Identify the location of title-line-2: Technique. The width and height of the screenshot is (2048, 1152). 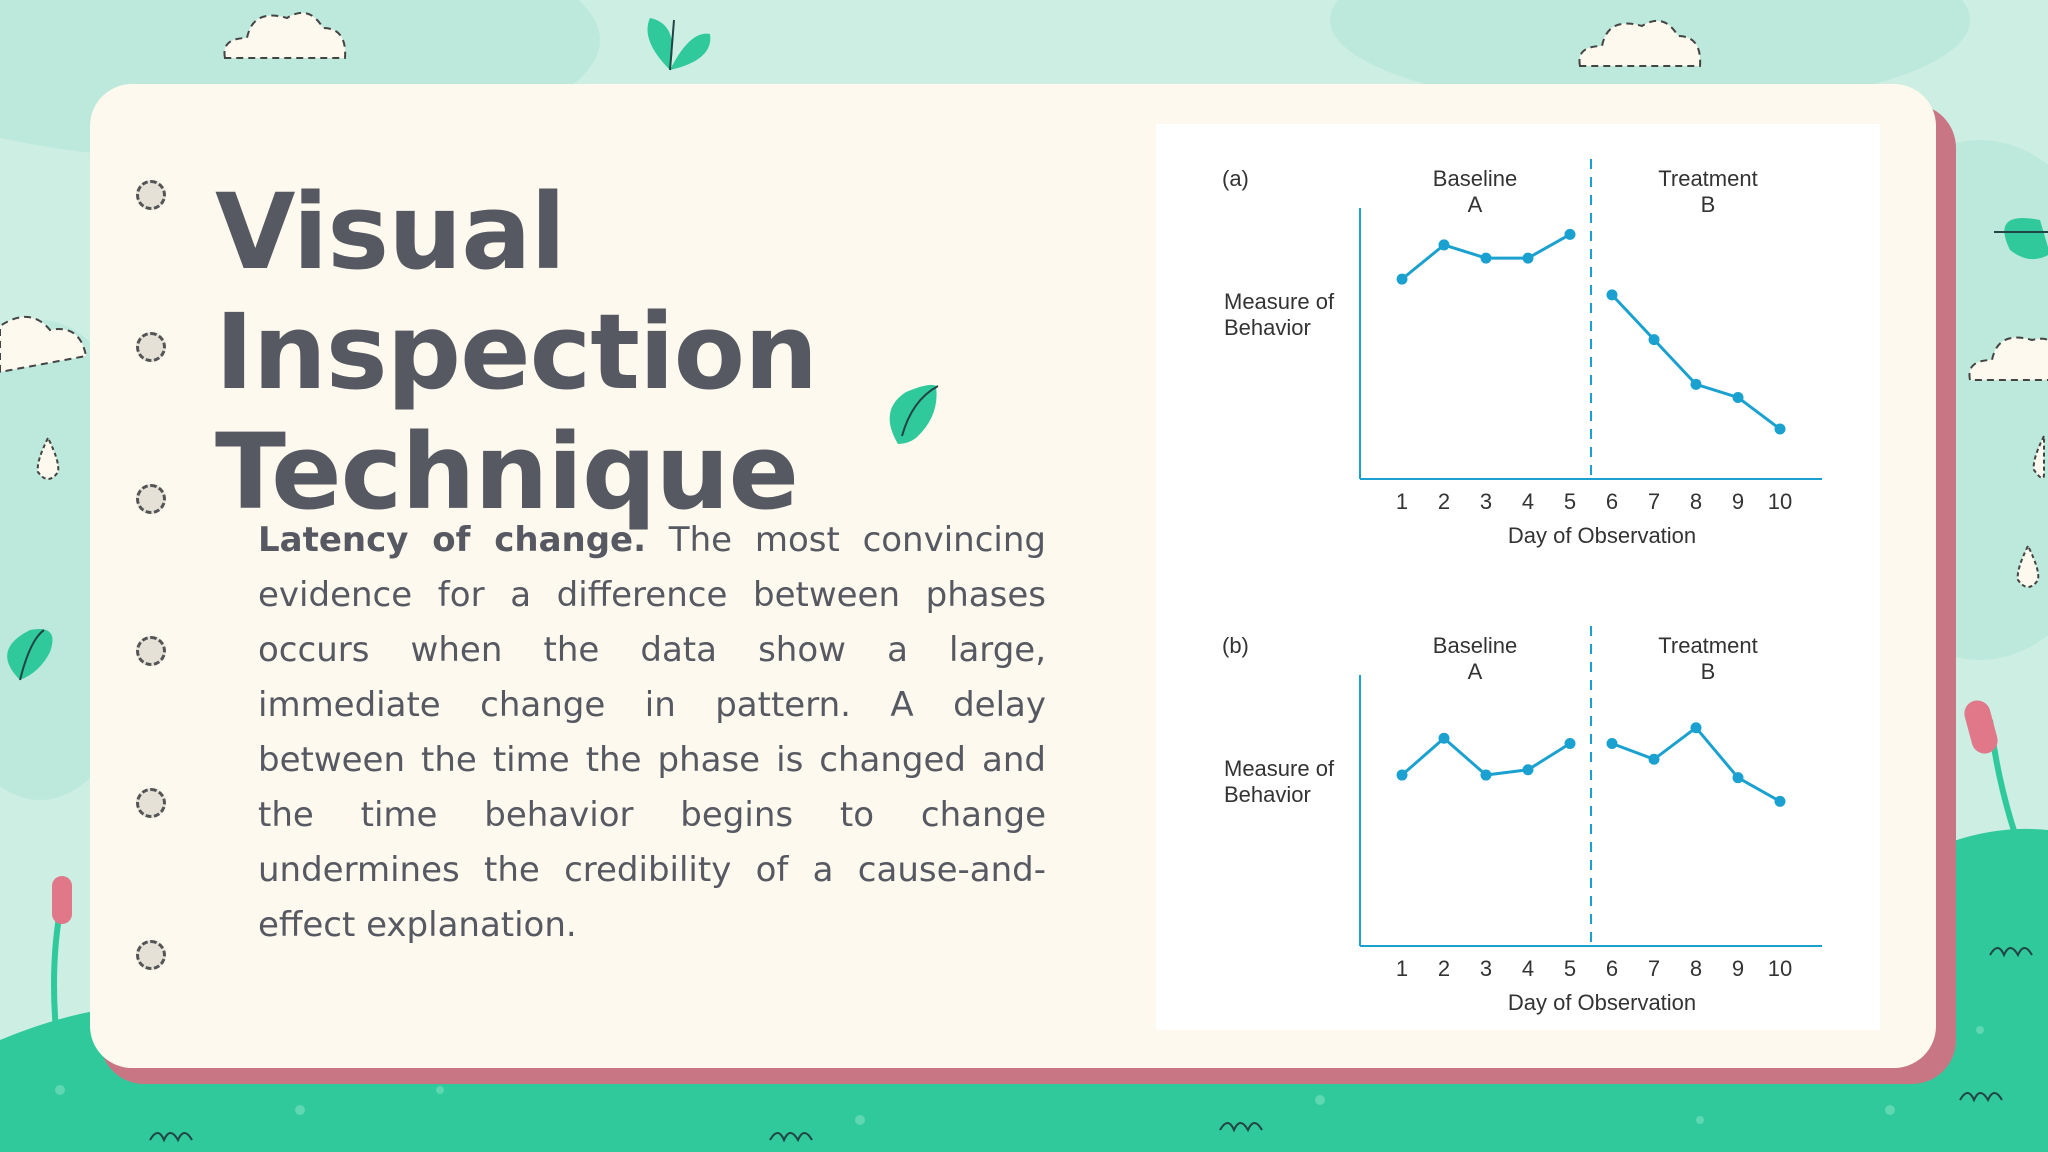
(507, 472).